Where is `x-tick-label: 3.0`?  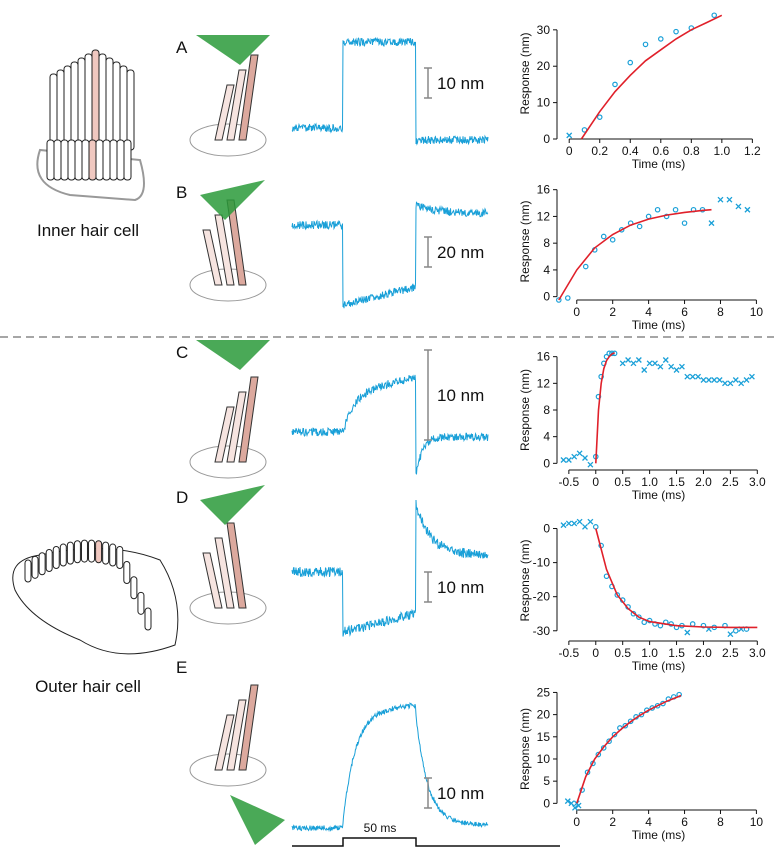
x-tick-label: 3.0 is located at coordinates (757, 482).